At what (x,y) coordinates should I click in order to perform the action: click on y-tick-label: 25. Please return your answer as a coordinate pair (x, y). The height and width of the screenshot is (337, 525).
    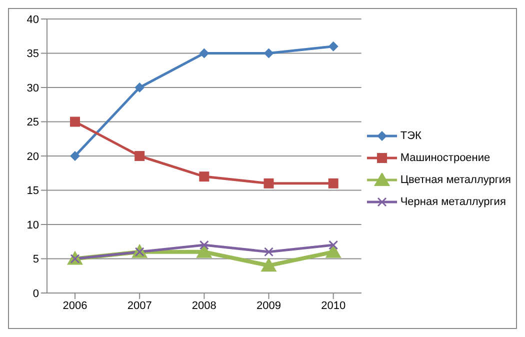
    Looking at the image, I should click on (32, 122).